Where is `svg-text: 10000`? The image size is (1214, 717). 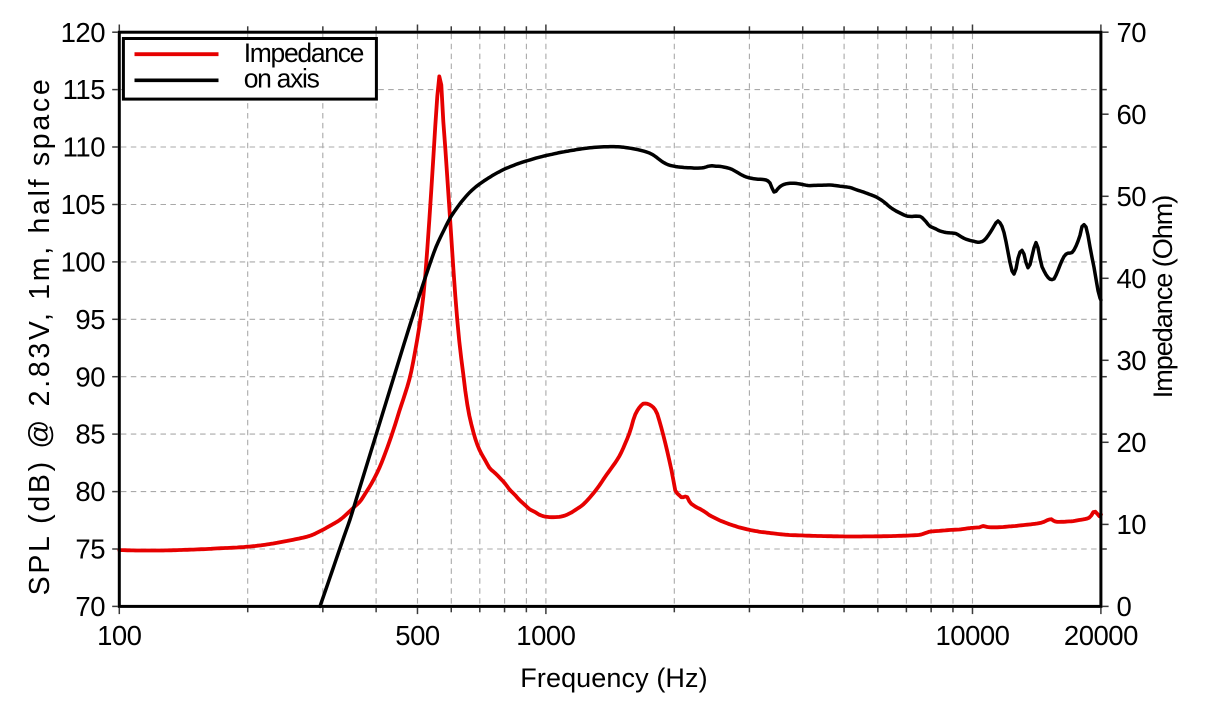 svg-text: 10000 is located at coordinates (973, 635).